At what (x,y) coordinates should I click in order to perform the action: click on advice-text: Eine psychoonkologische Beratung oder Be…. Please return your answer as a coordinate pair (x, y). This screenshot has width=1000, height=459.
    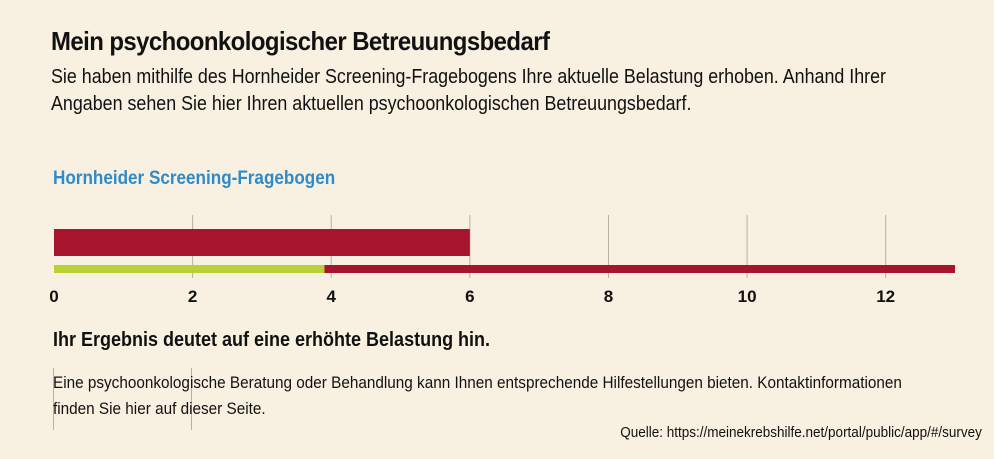
    Looking at the image, I should click on (477, 395).